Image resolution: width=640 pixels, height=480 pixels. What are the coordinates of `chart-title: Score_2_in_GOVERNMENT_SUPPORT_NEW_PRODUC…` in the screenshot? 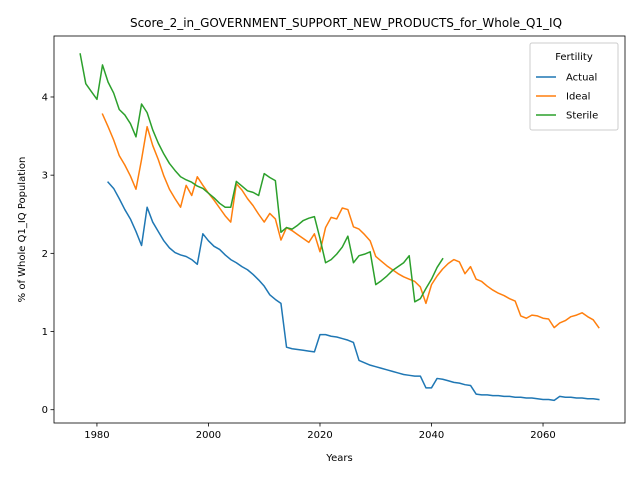 It's located at (346, 23).